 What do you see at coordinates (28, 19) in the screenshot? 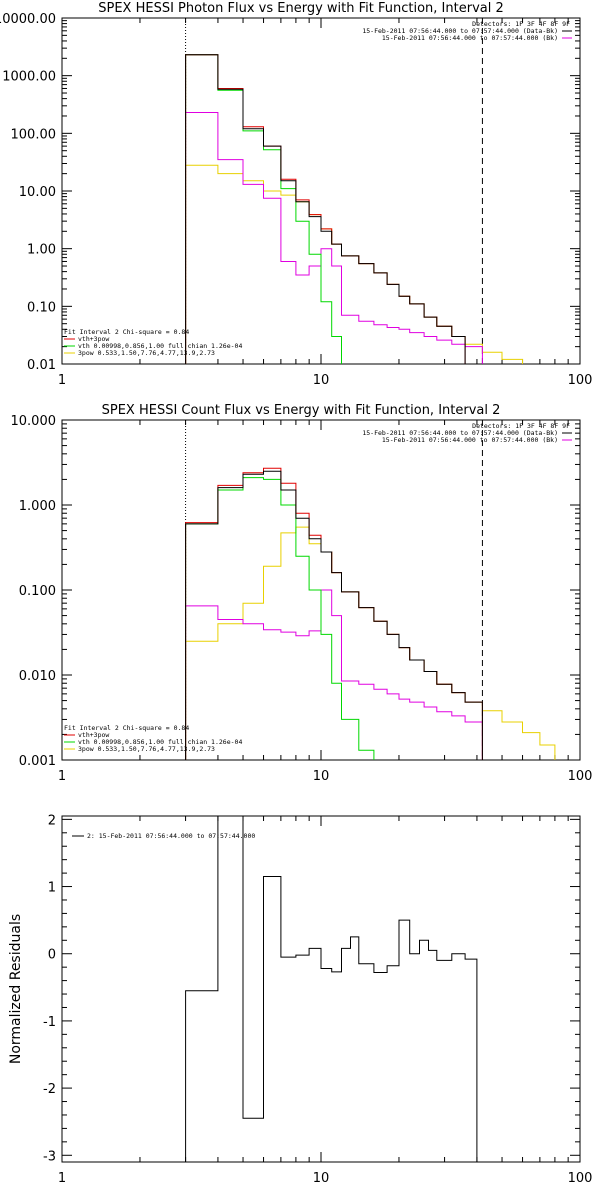
I see `y-tick-label: 10000.00` at bounding box center [28, 19].